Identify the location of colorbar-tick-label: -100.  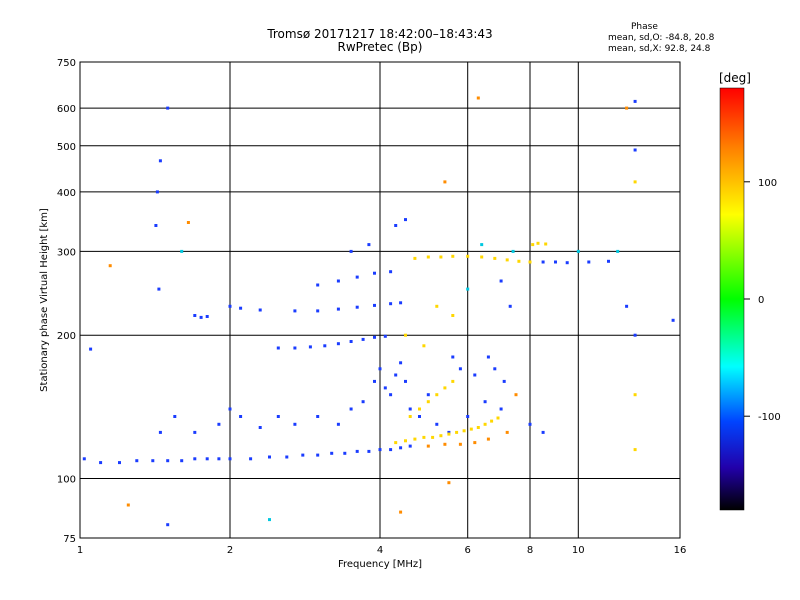
(769, 417).